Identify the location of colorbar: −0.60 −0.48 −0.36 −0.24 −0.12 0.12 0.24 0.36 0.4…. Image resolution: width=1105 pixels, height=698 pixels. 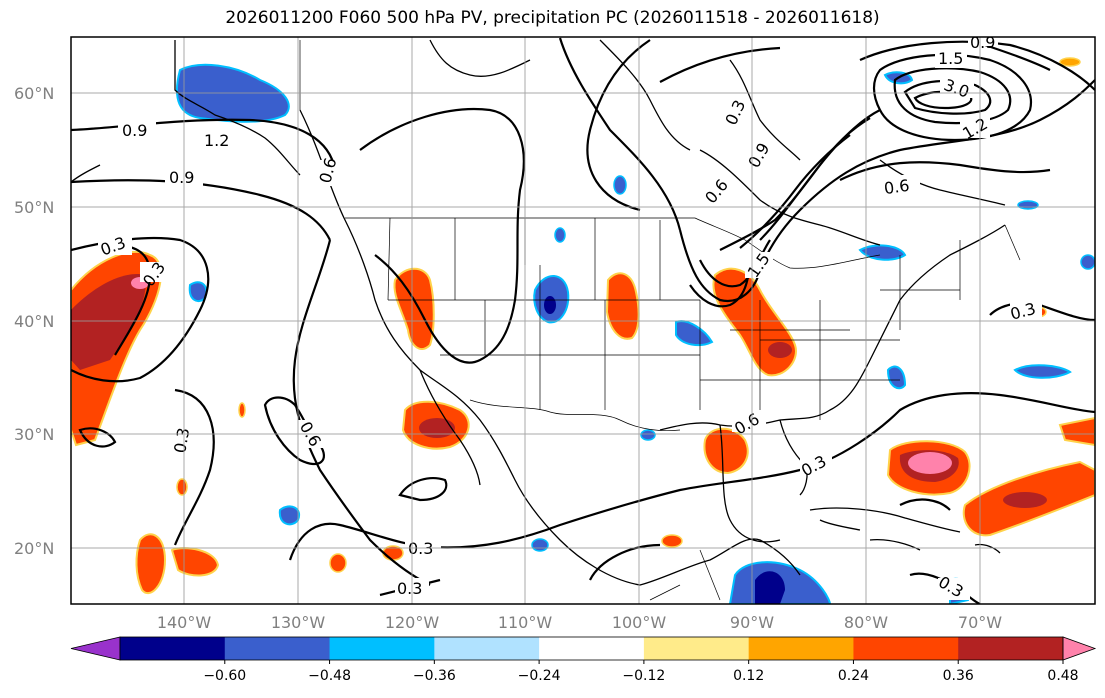
(583, 660).